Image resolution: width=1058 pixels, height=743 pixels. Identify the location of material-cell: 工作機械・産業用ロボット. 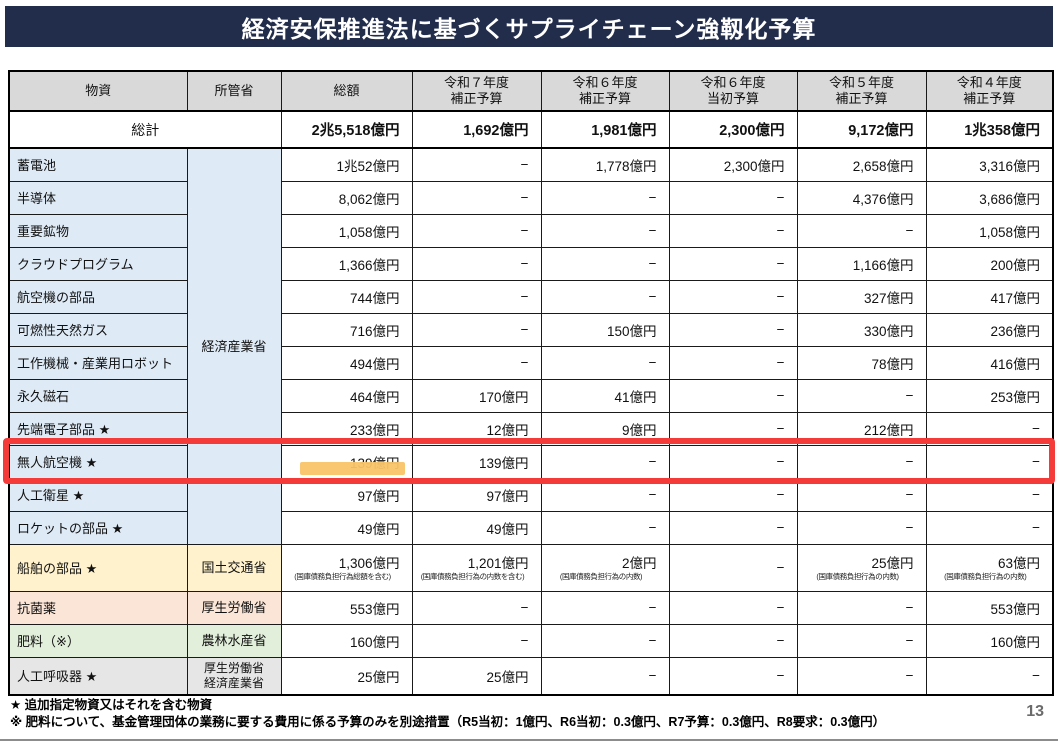
(98, 362).